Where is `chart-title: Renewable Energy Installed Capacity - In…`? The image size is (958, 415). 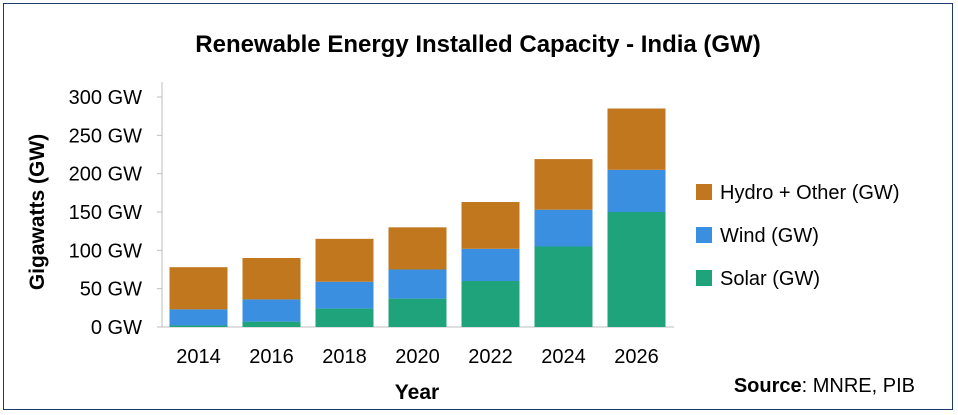
chart-title: Renewable Energy Installed Capacity - In… is located at coordinates (477, 44).